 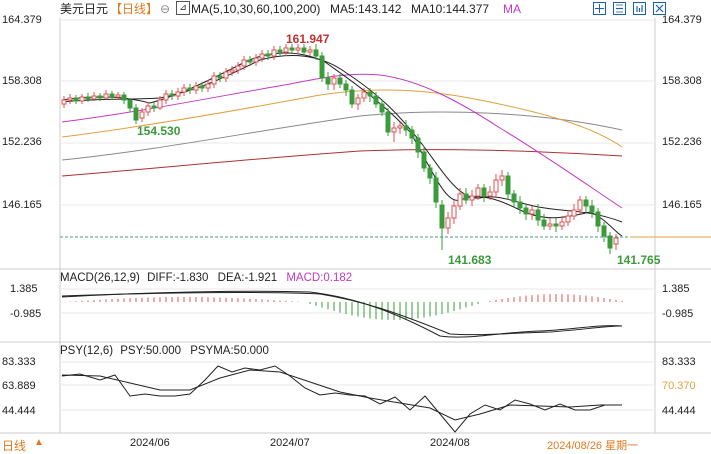 What do you see at coordinates (682, 142) in the screenshot?
I see `price-tick-right: 152.236` at bounding box center [682, 142].